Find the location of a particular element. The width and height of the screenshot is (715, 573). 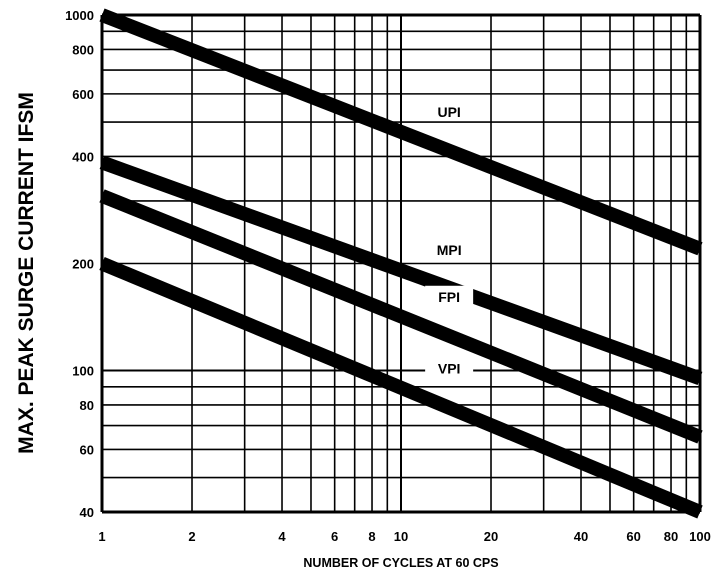

x-tick-label: 1 is located at coordinates (101, 536).